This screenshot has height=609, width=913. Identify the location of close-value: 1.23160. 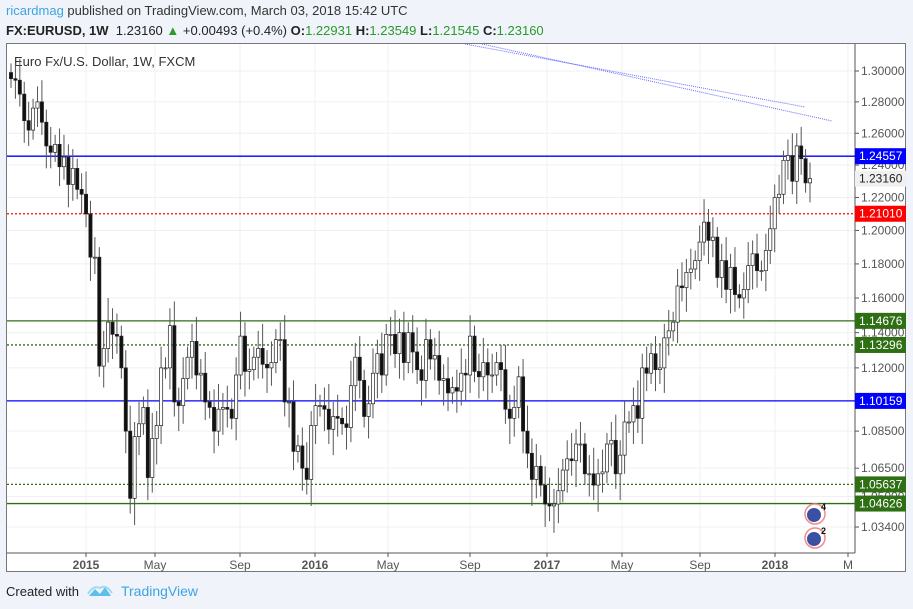
(520, 30).